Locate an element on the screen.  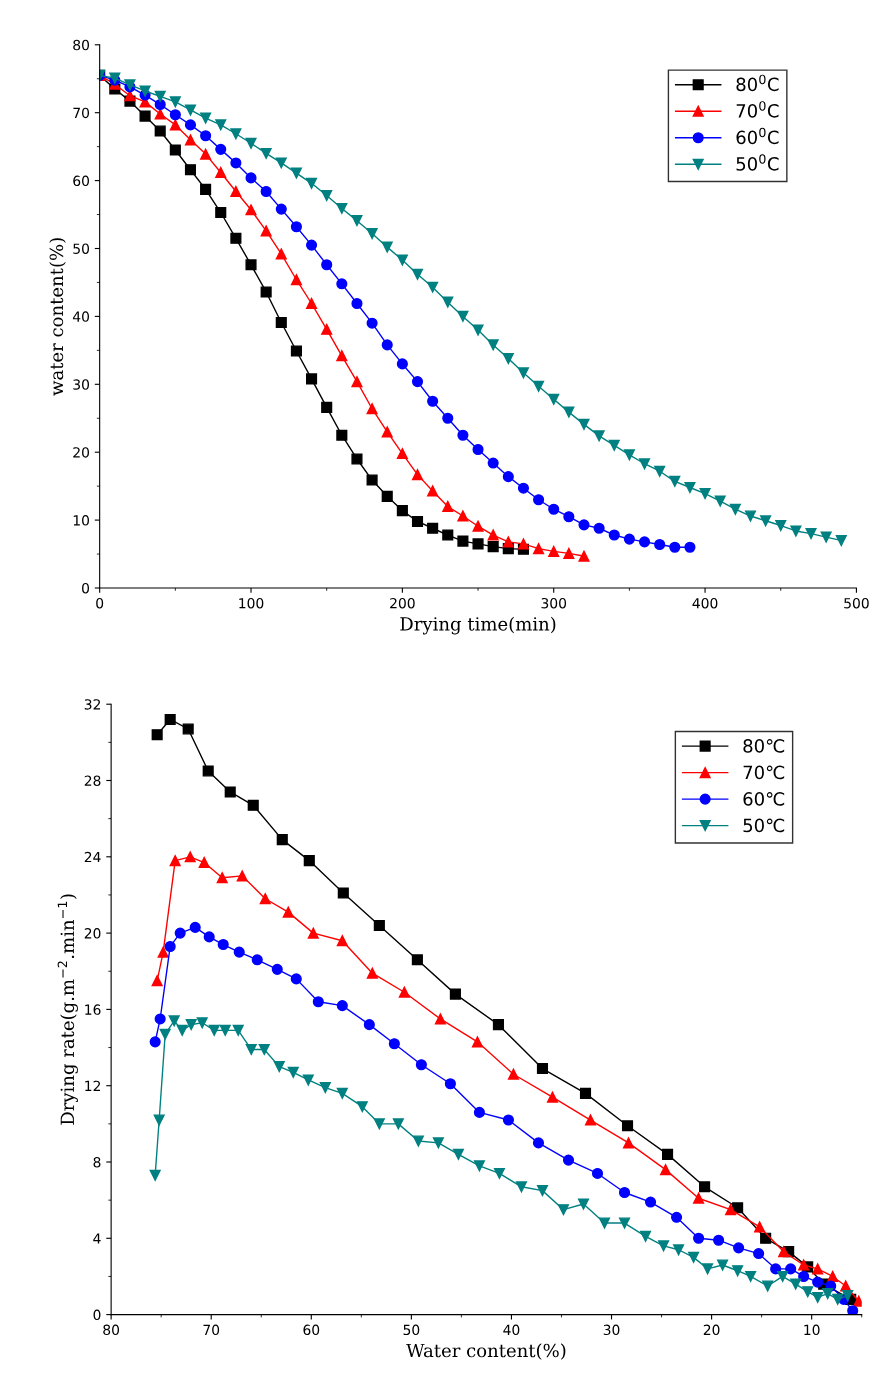
x-tick-label: 40 is located at coordinates (511, 1330).